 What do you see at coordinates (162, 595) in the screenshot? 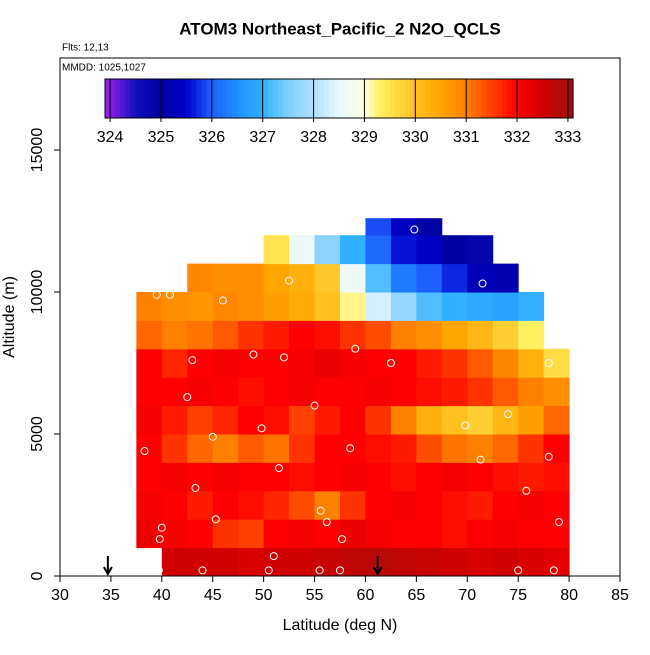
I see `x-tick-label: 40` at bounding box center [162, 595].